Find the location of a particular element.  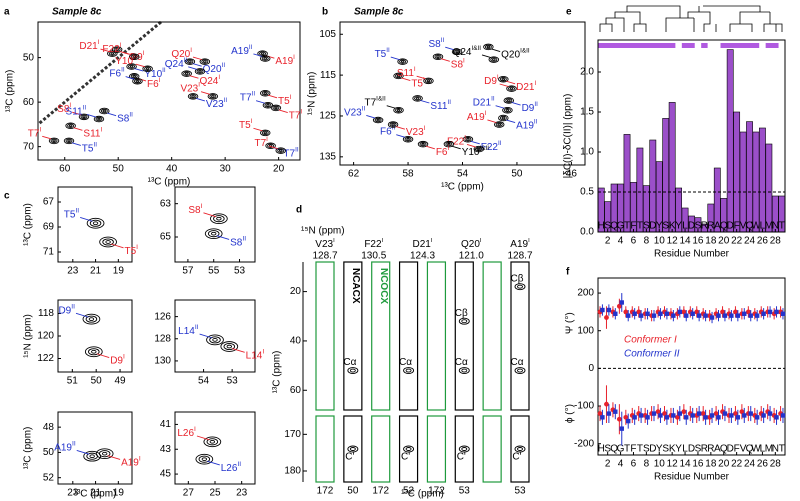

residue-letter: R is located at coordinates (710, 226).